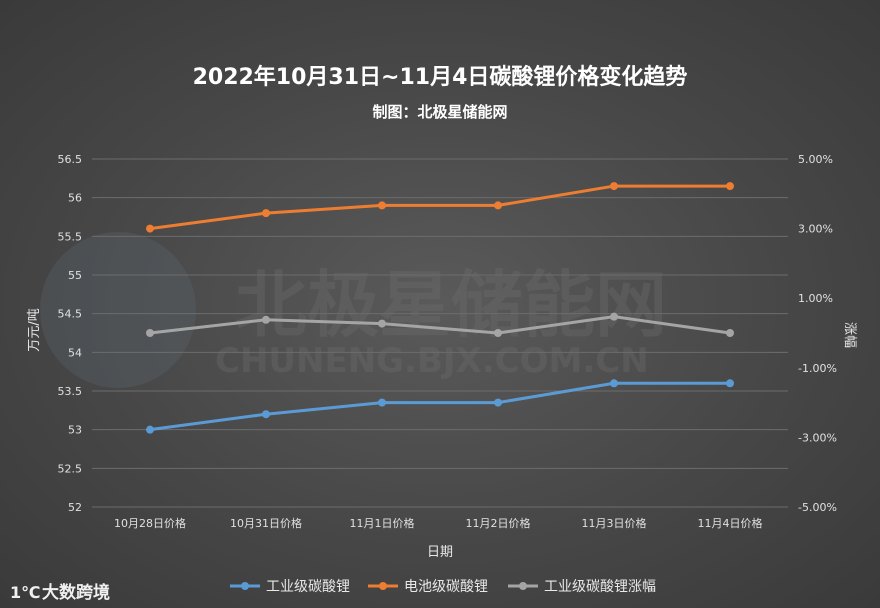 The width and height of the screenshot is (880, 608). I want to click on footer-brand: 1℃ 大数跨境, so click(60, 592).